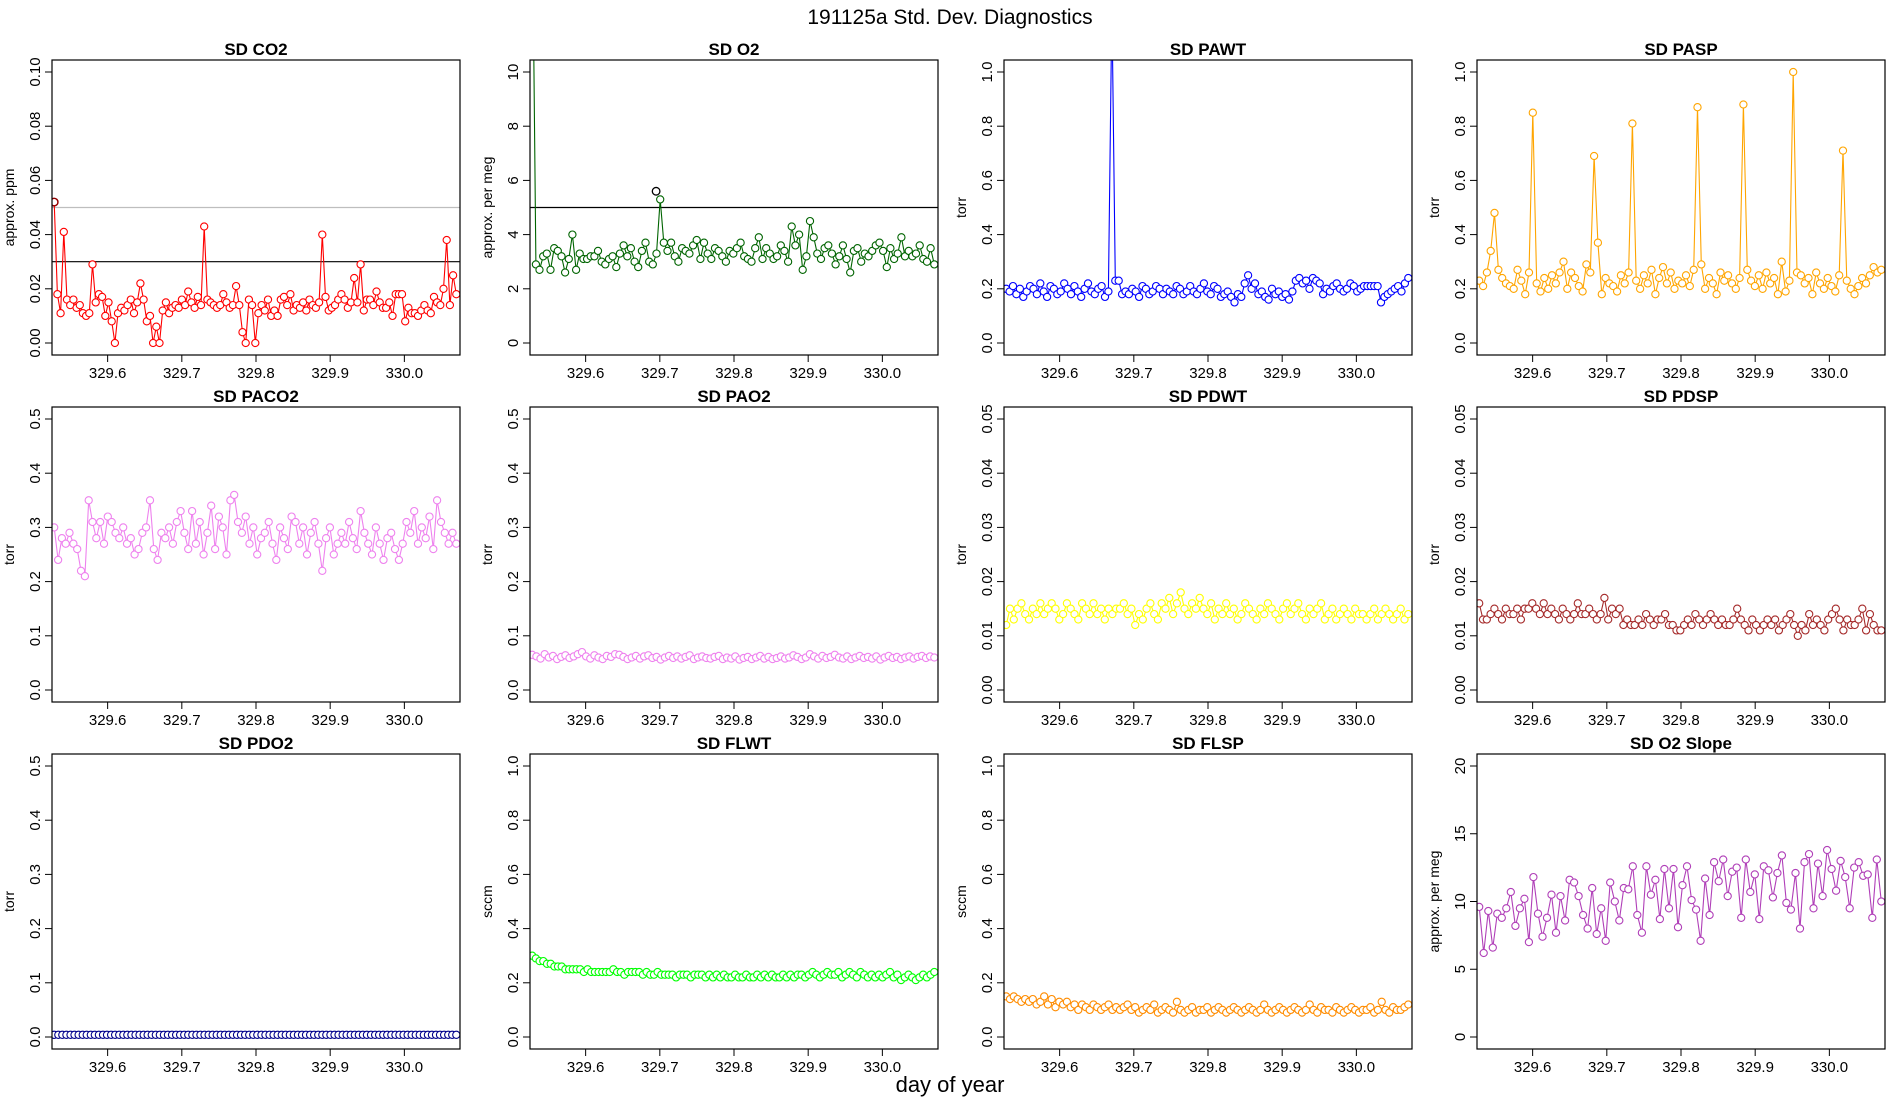  I want to click on panel-title: SD CO2, so click(255, 49).